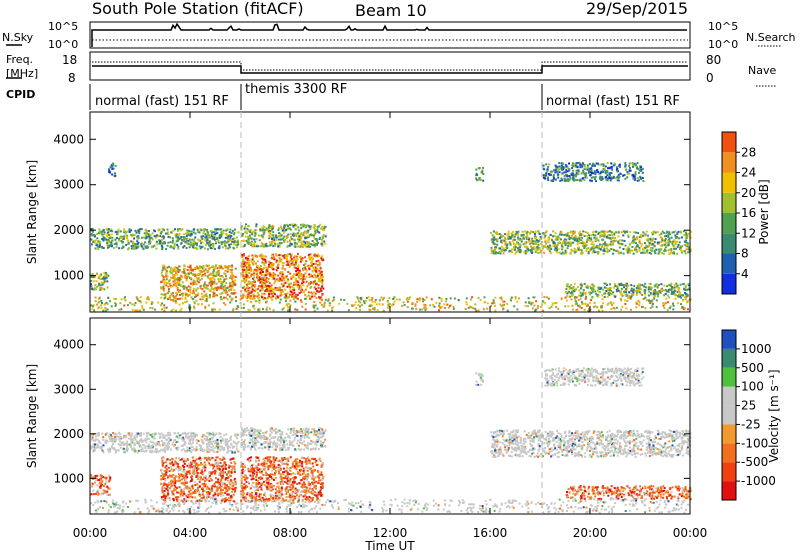 This screenshot has height=554, width=800. I want to click on power-colorbar-swatch, so click(729, 243).